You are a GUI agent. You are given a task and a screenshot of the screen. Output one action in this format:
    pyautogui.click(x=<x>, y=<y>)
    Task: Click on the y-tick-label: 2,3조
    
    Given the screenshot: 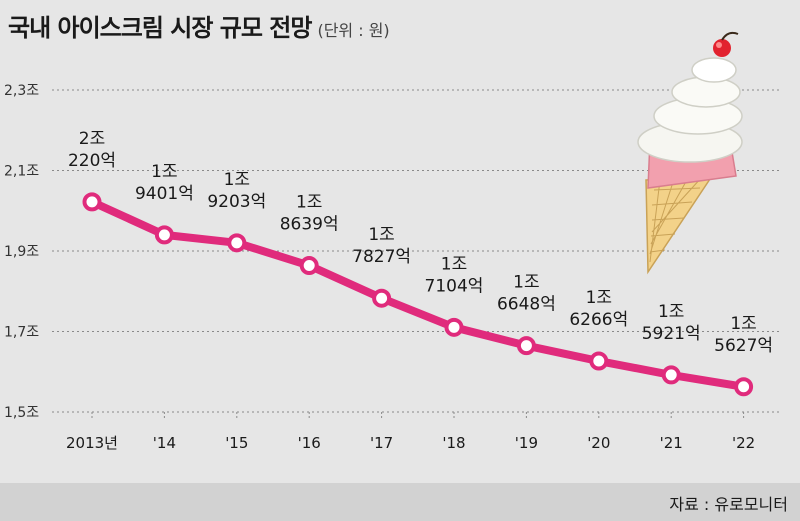 What is the action you would take?
    pyautogui.click(x=21, y=91)
    